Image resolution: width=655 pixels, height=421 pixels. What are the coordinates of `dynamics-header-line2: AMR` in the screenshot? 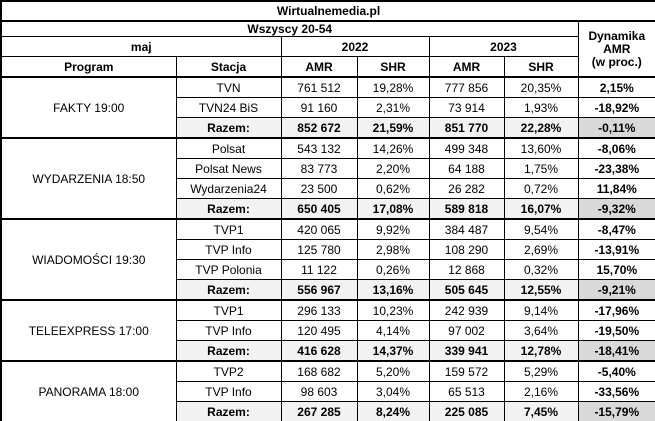 It's located at (617, 48).